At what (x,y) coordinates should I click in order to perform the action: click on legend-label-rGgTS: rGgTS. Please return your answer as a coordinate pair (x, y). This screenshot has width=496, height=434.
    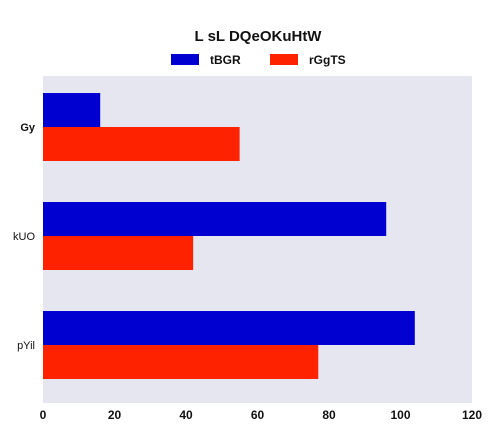
    Looking at the image, I should click on (327, 60).